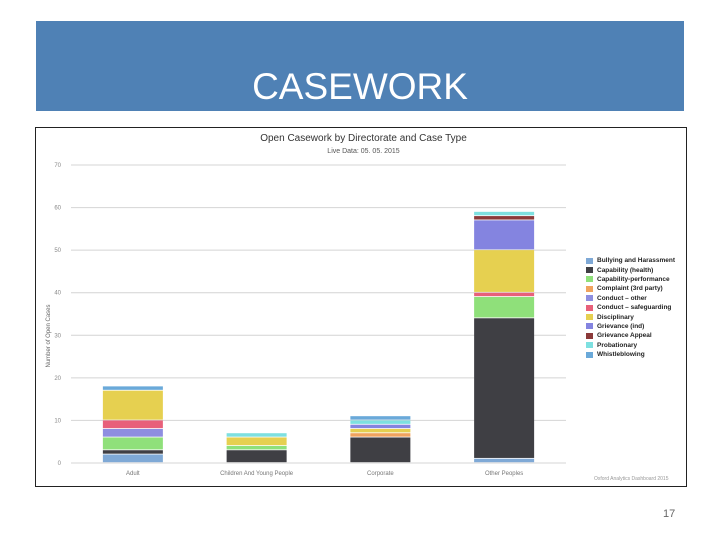 This screenshot has height=540, width=720. I want to click on legend-label: Capability-performance, so click(633, 279).